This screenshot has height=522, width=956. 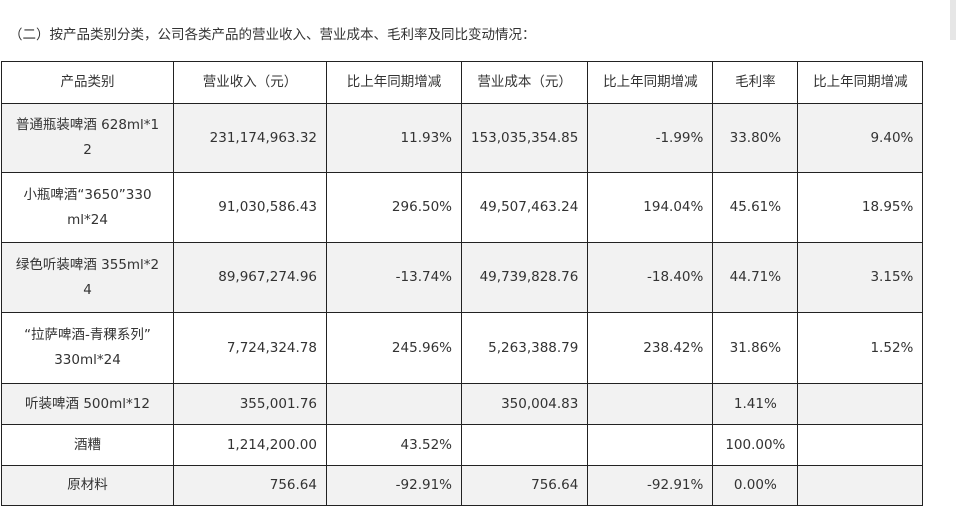 What do you see at coordinates (755, 207) in the screenshot?
I see `cell-gross-margin: 45.61%` at bounding box center [755, 207].